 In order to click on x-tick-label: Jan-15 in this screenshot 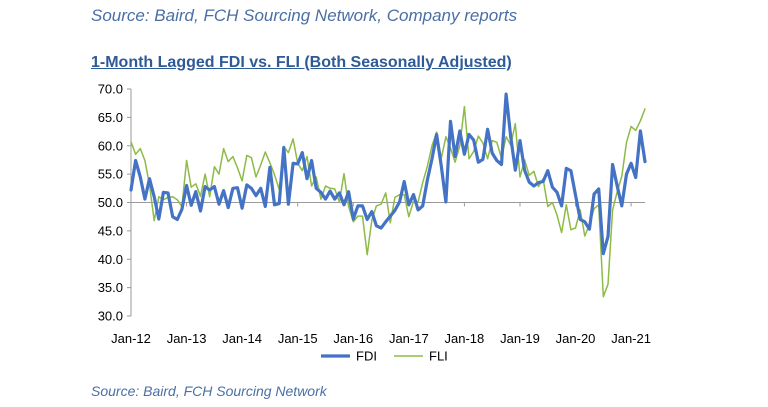, I will do `click(298, 338)`.